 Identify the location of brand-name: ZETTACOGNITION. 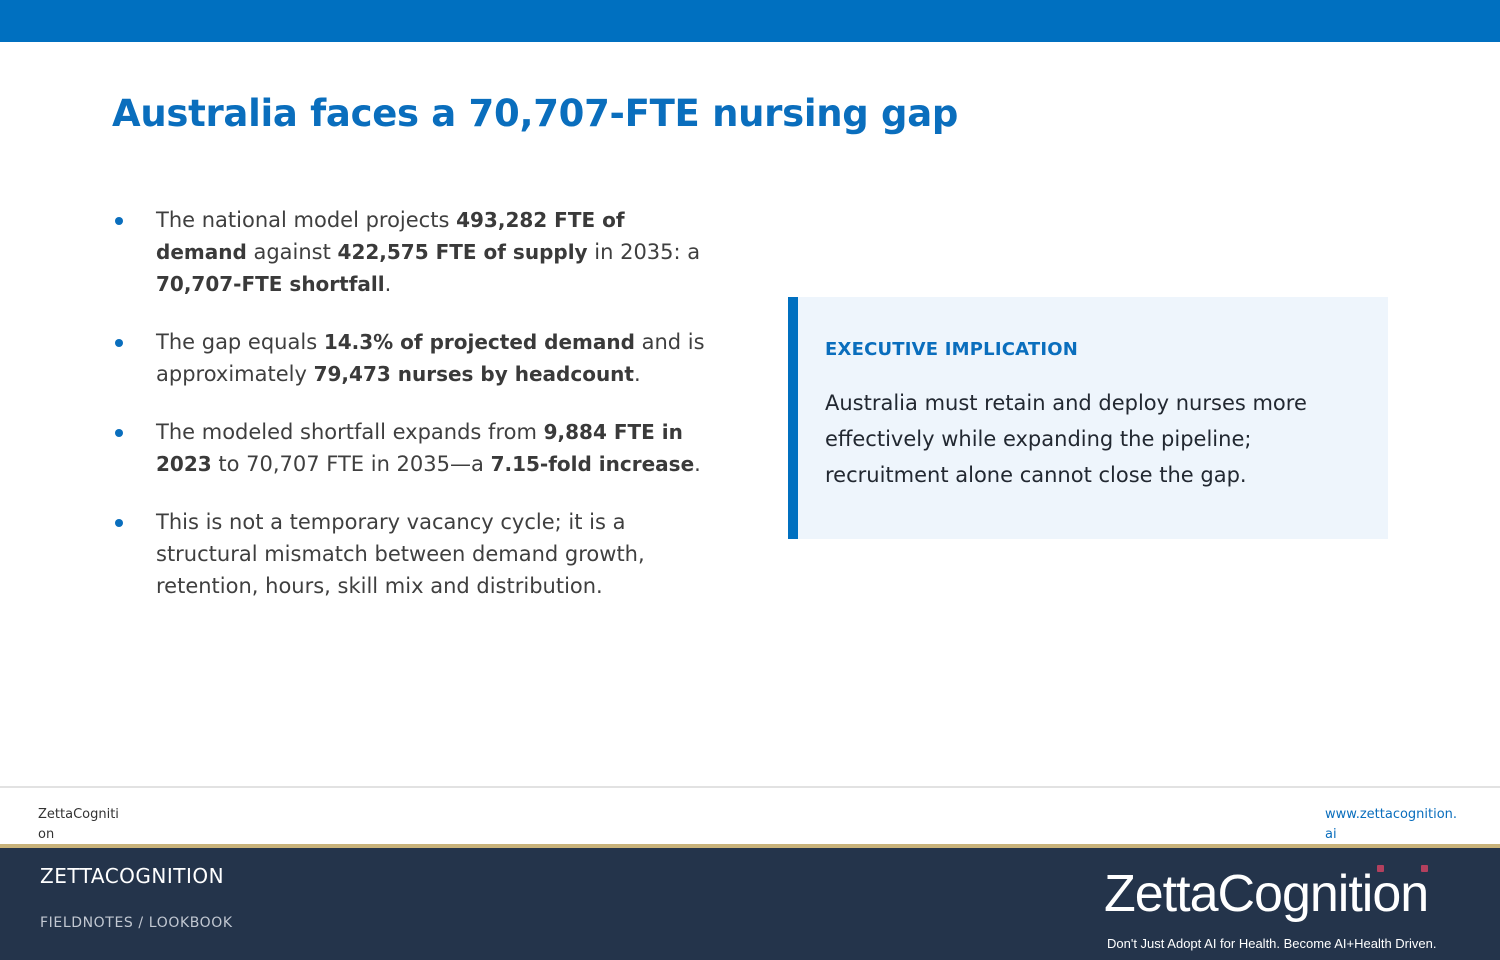
(132, 876).